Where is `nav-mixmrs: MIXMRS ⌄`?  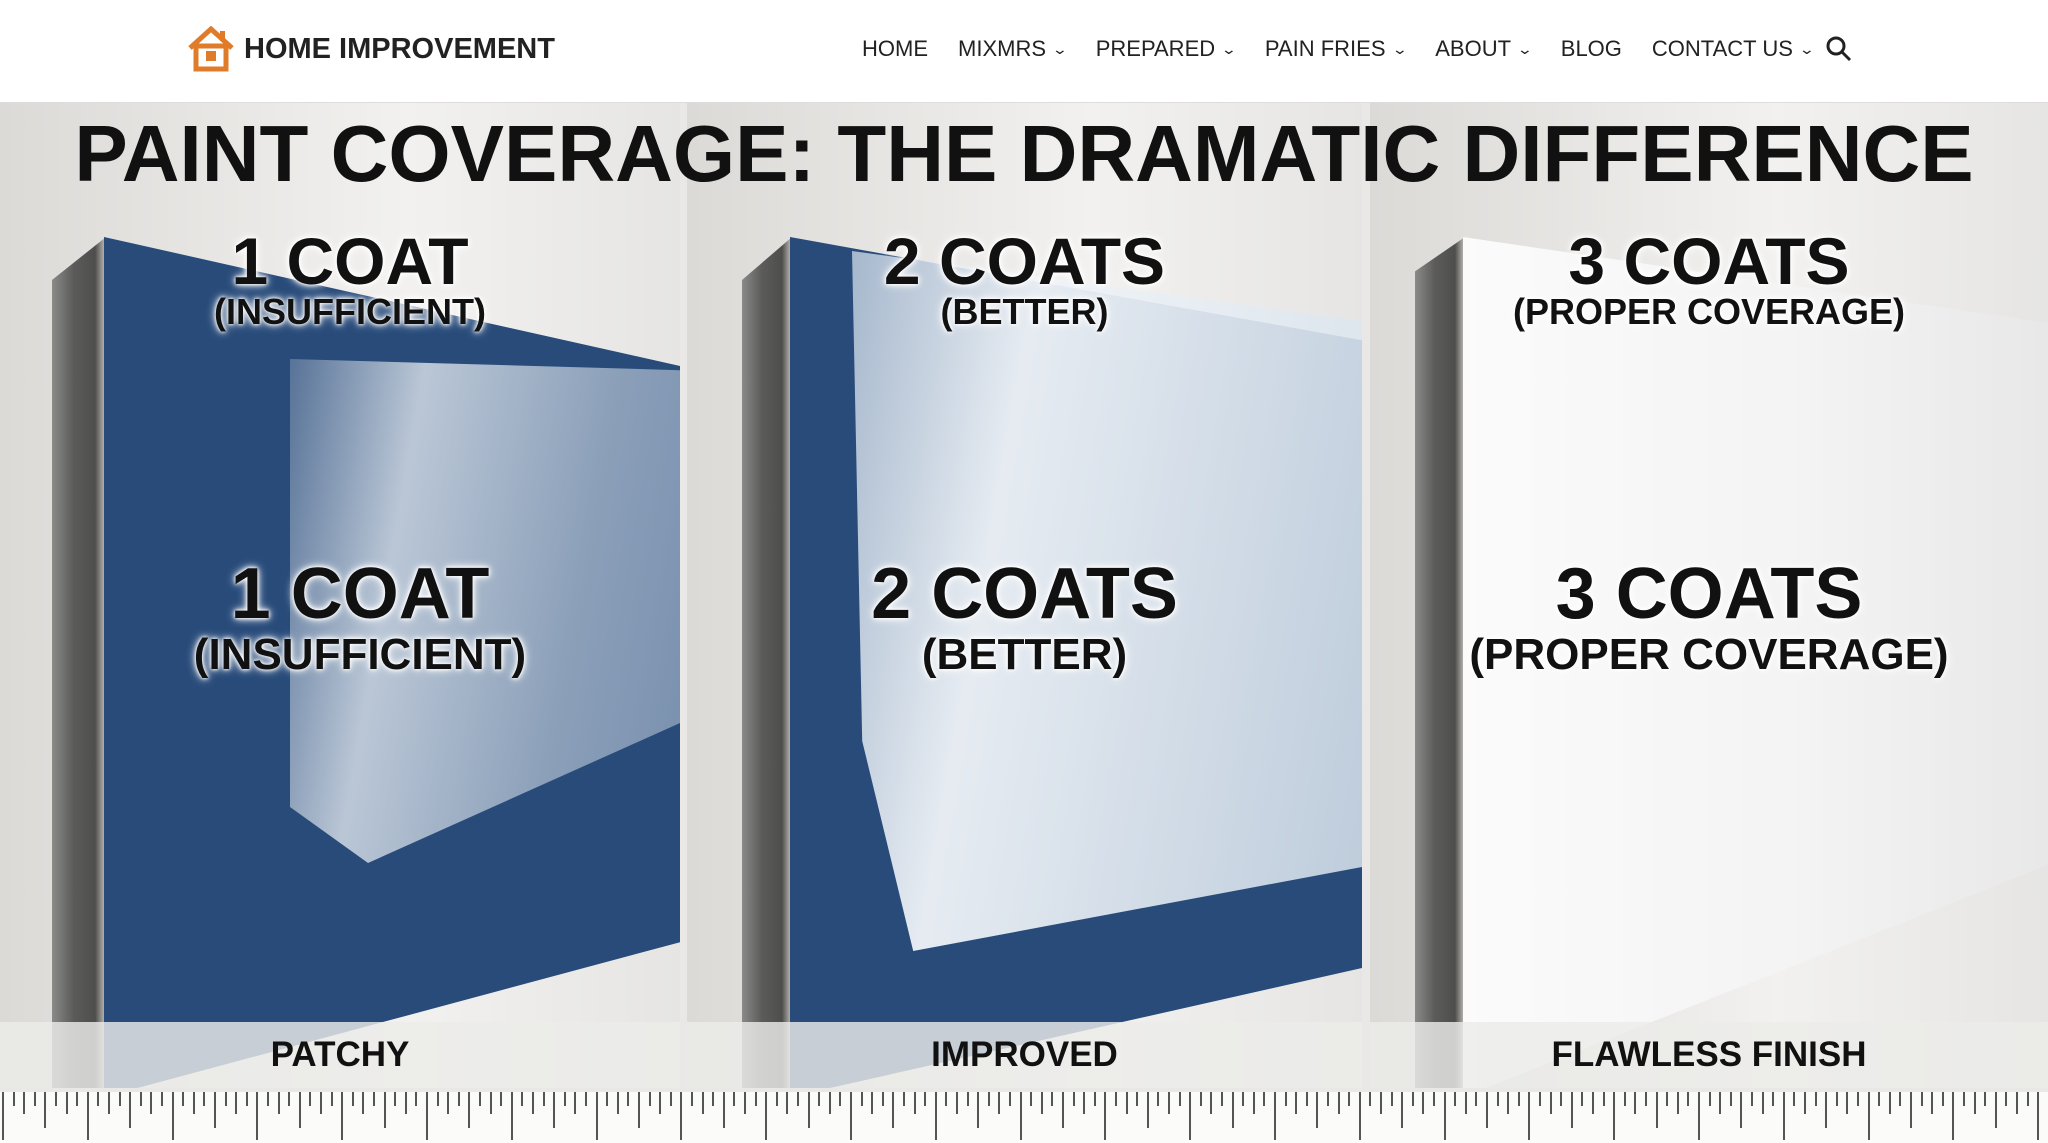
nav-mixmrs: MIXMRS ⌄ is located at coordinates (1013, 49).